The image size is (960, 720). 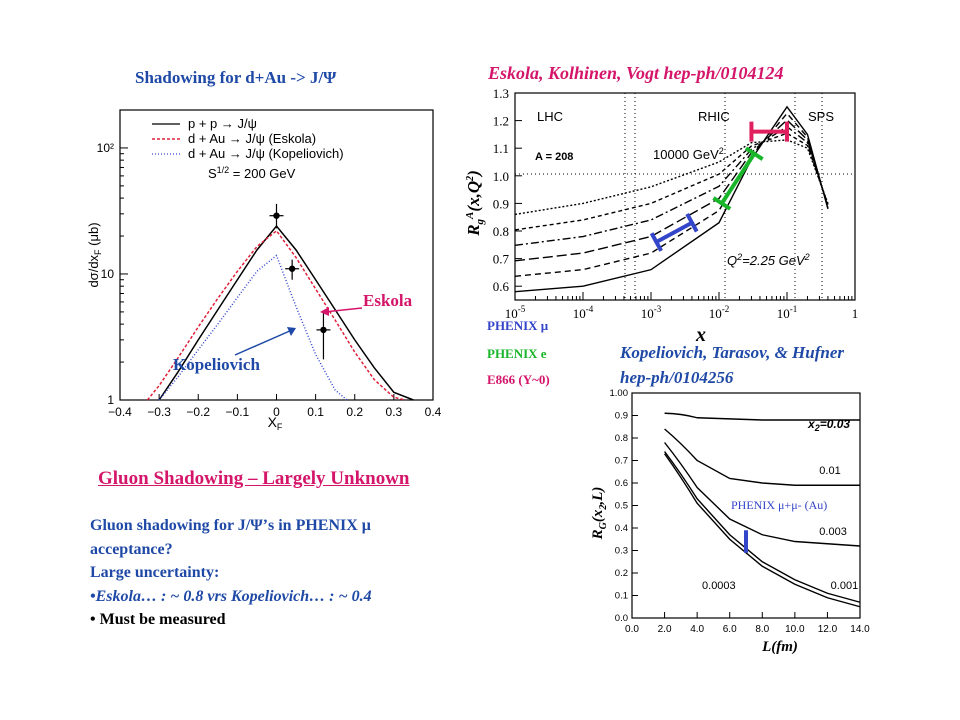 I want to click on rb-plot-frame, so click(x=746, y=505).